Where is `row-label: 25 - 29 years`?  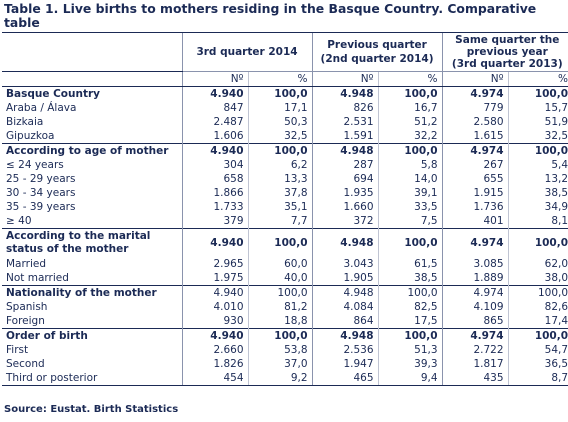 row-label: 25 - 29 years is located at coordinates (41, 179).